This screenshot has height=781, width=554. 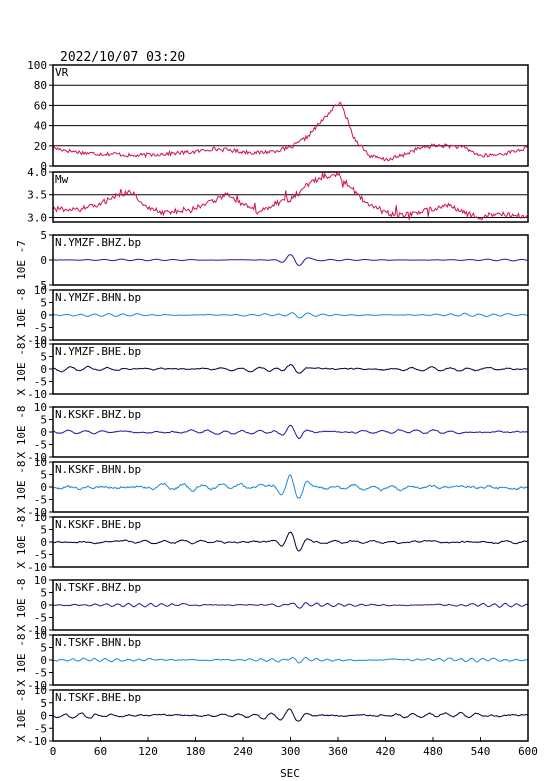 What do you see at coordinates (291, 751) in the screenshot?
I see `x-tick-label: 300` at bounding box center [291, 751].